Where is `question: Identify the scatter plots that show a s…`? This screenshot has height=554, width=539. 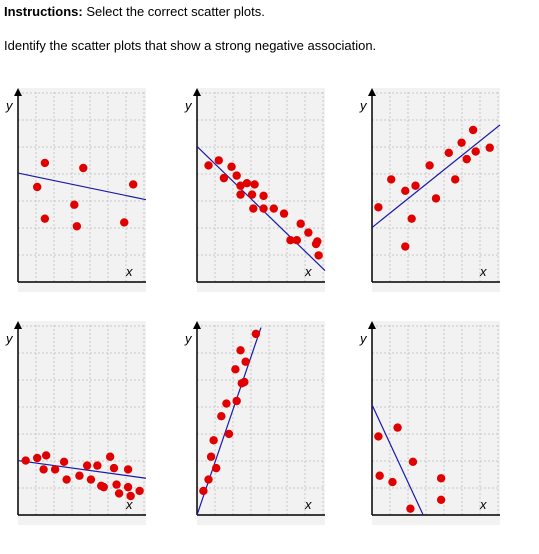 question: Identify the scatter plots that show a s… is located at coordinates (190, 45).